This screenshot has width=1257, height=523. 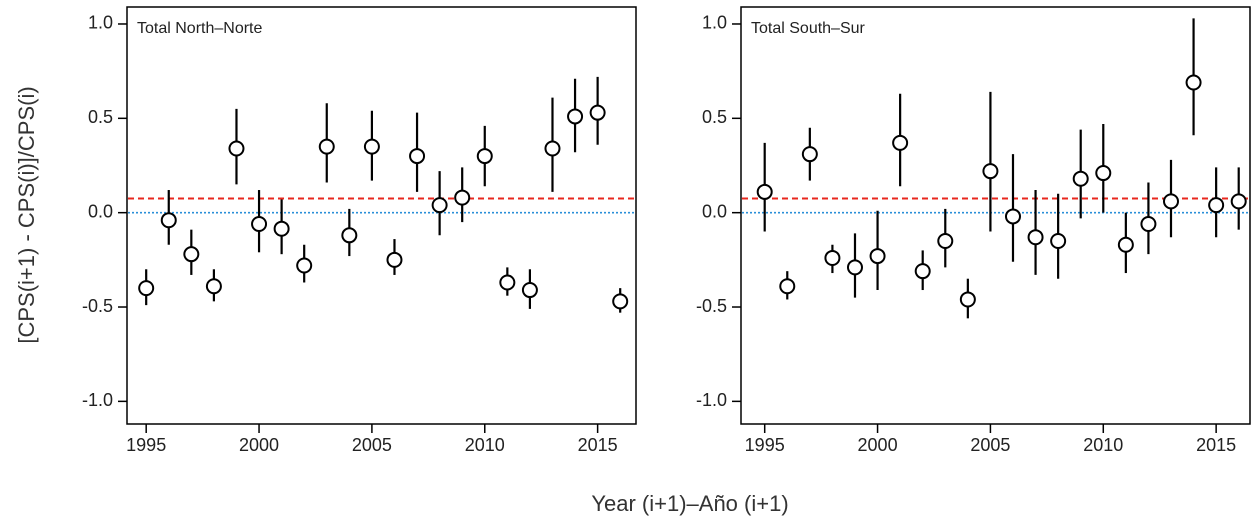 I want to click on y-axis-label: [CPS(i+1) - CPS(i)]/CPS(i), so click(x=26, y=214).